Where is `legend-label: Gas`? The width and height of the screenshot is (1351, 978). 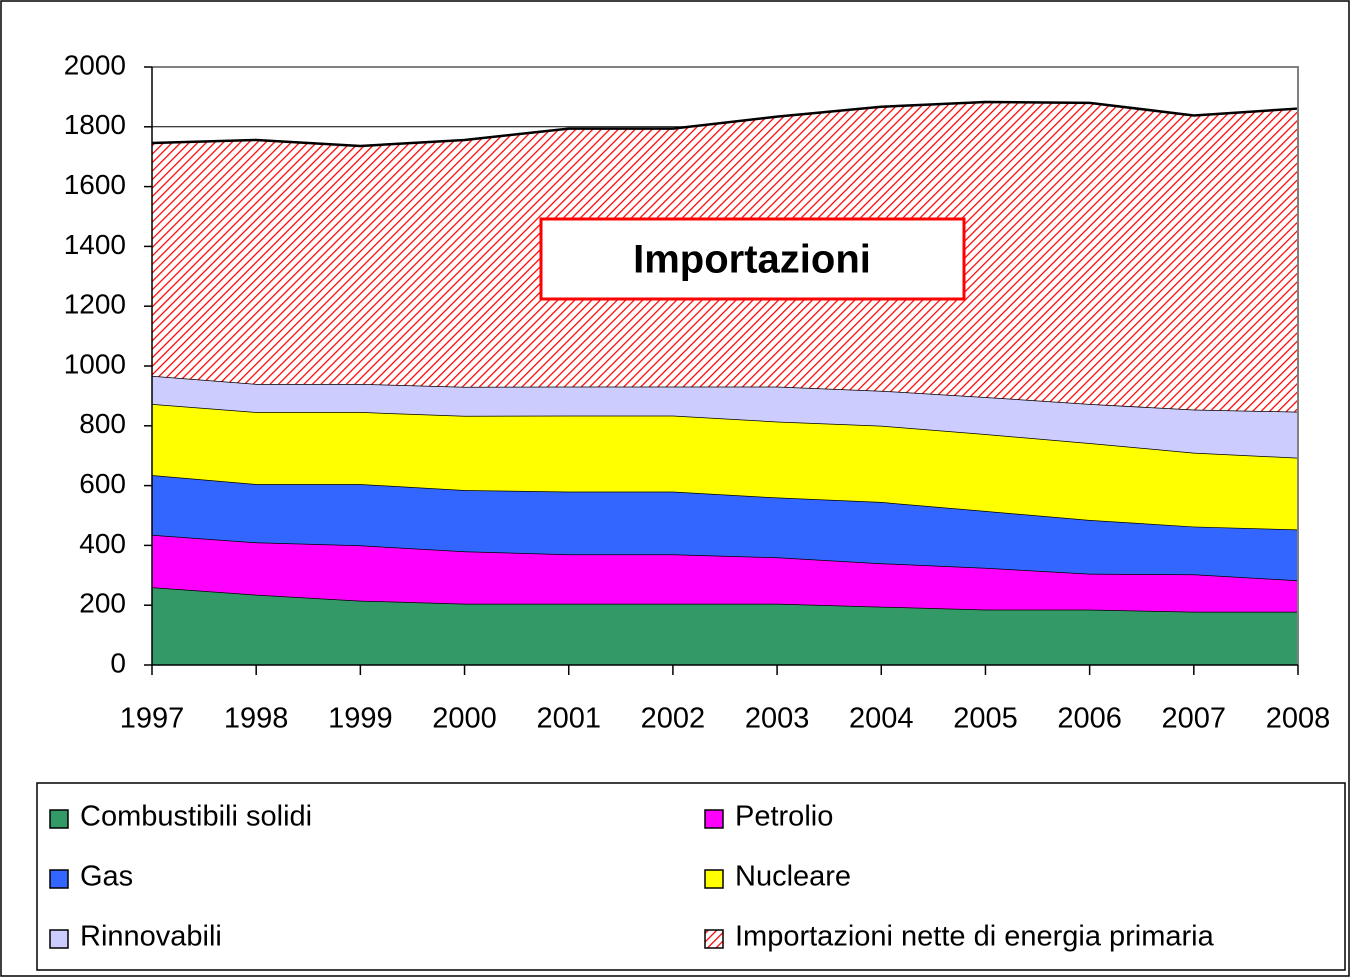 legend-label: Gas is located at coordinates (106, 877).